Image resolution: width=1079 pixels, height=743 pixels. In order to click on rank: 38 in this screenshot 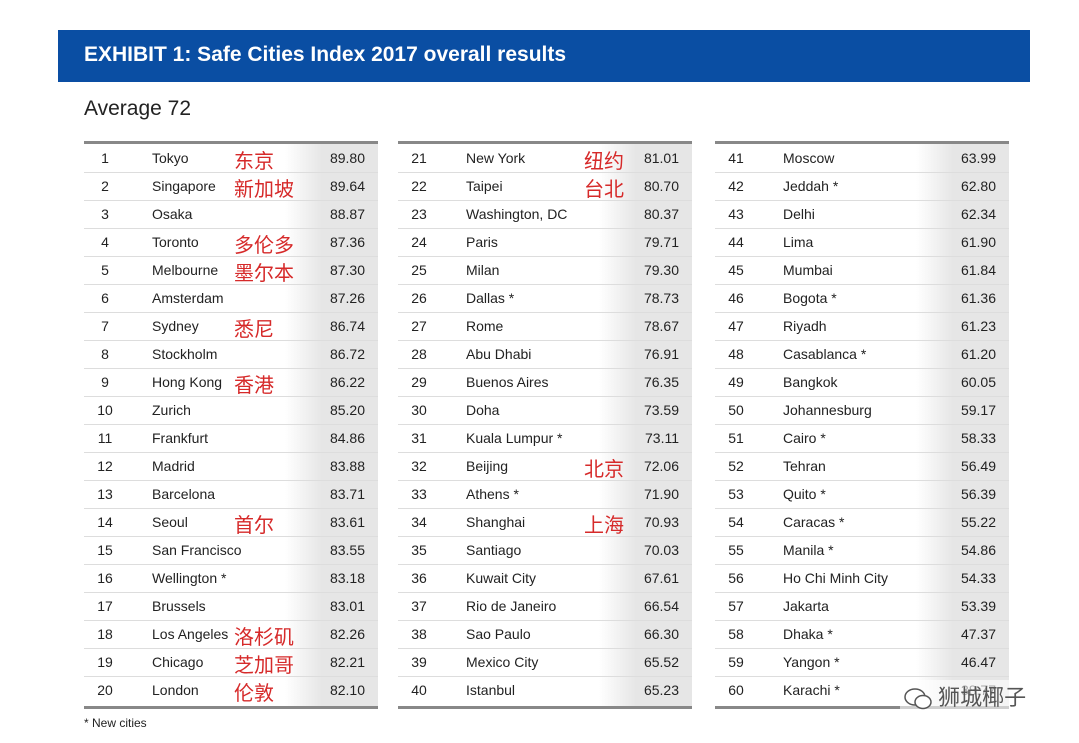, I will do `click(419, 634)`.